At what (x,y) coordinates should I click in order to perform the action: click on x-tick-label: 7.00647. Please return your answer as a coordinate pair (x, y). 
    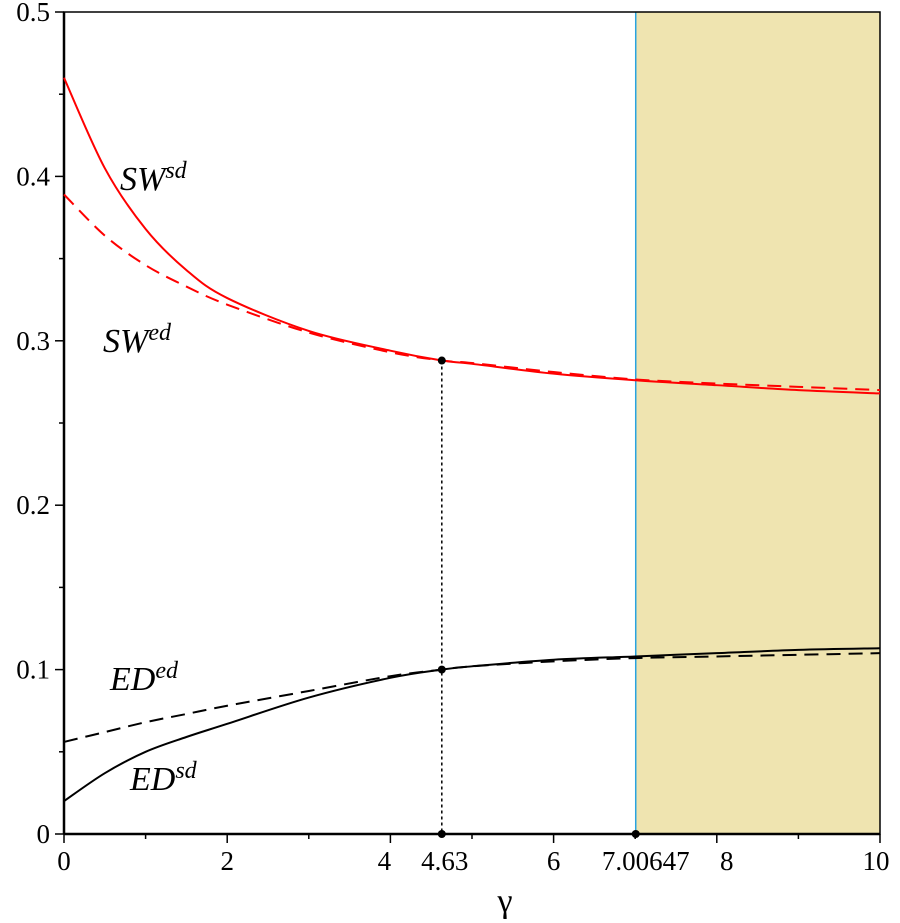
    Looking at the image, I should click on (646, 861).